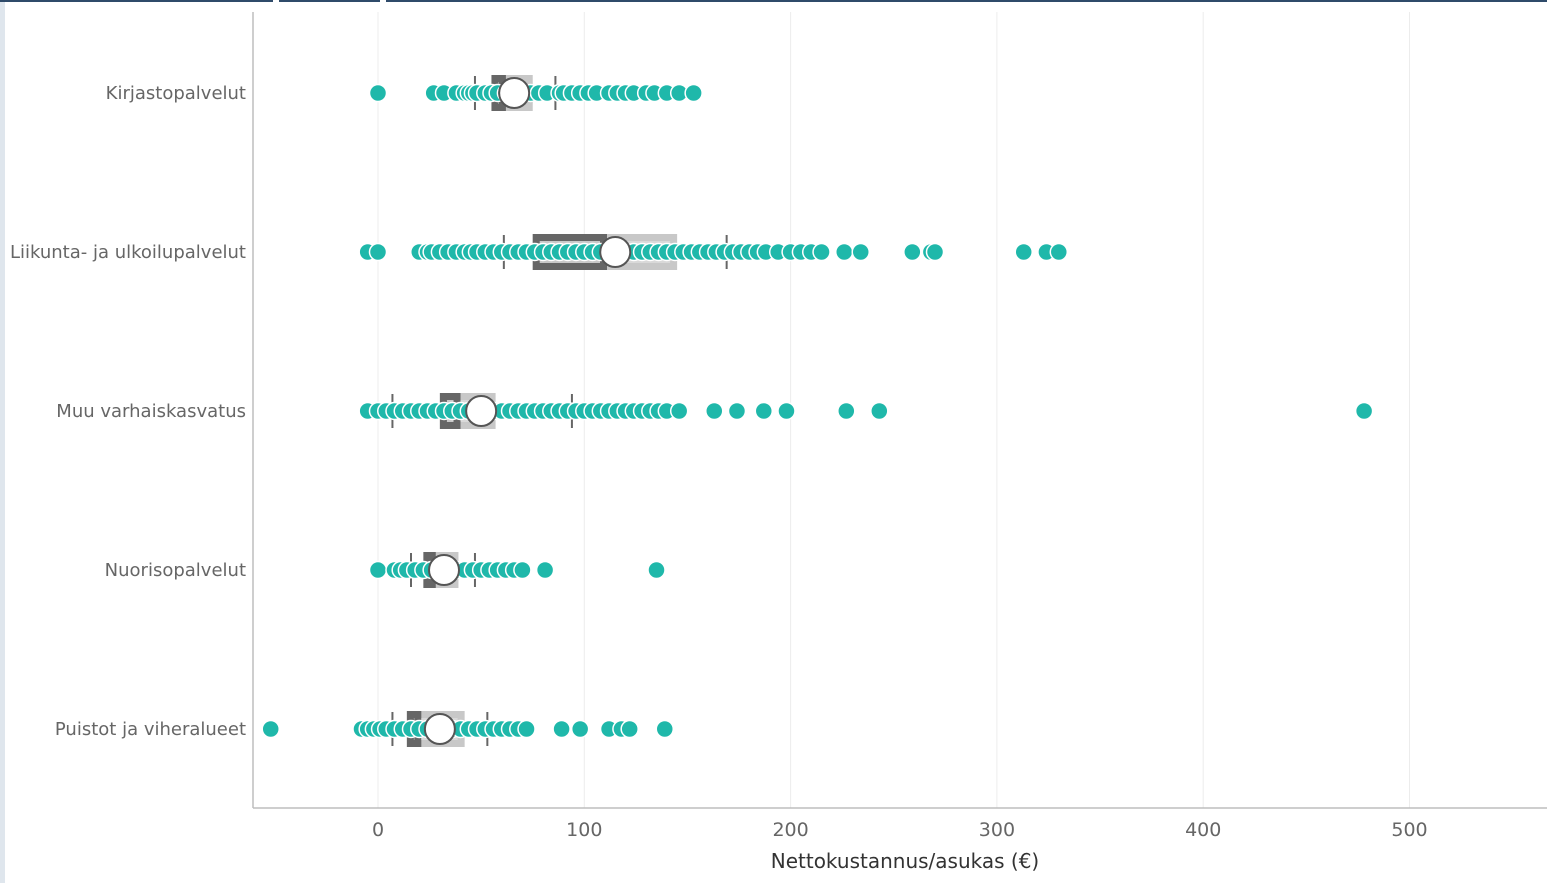 This screenshot has height=883, width=1547. I want to click on x-tick-label: 400, so click(1203, 830).